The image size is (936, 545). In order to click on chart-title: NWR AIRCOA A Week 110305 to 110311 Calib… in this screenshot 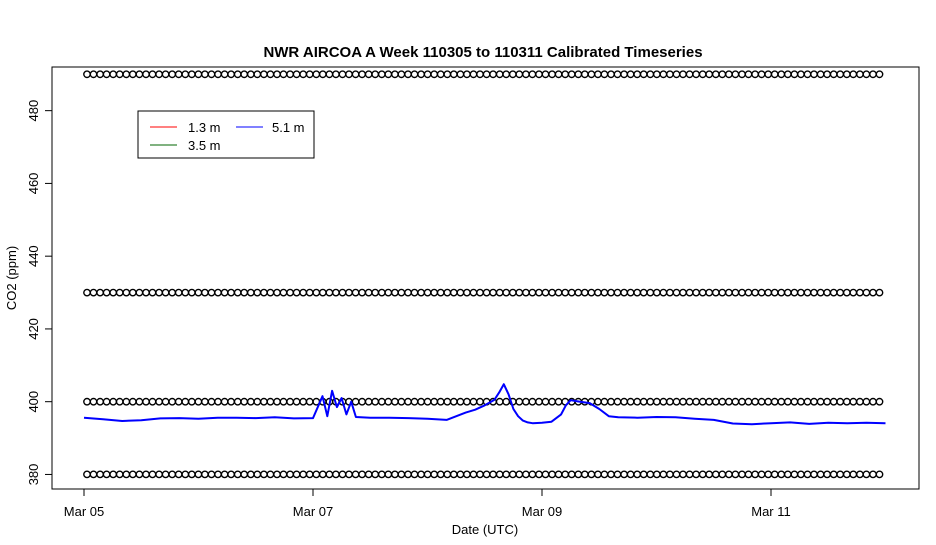, I will do `click(482, 52)`.